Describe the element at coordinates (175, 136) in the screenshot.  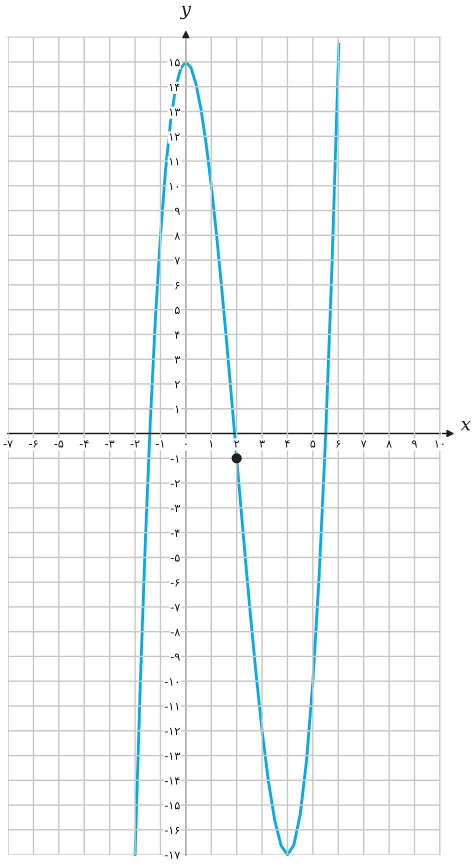
I see `y-tick-label: ۱۲` at that location.